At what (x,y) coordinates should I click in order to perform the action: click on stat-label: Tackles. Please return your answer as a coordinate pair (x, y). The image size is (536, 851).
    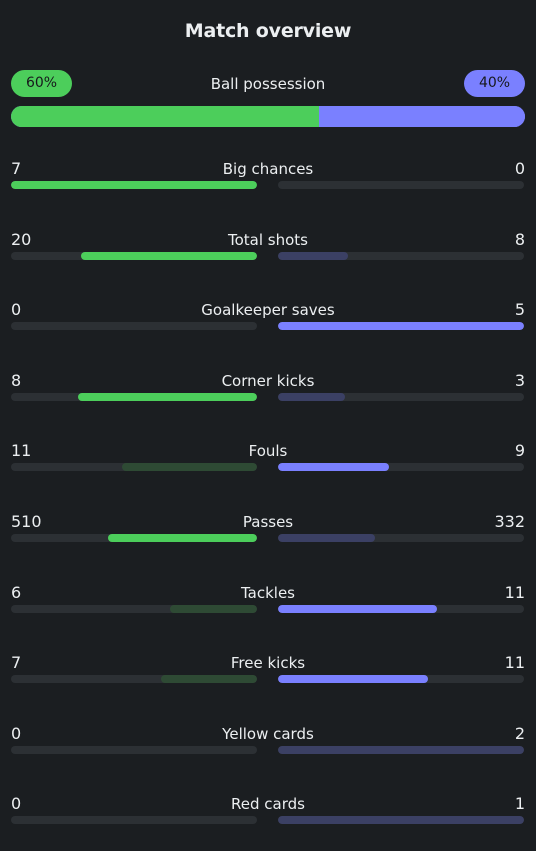
    Looking at the image, I should click on (268, 593).